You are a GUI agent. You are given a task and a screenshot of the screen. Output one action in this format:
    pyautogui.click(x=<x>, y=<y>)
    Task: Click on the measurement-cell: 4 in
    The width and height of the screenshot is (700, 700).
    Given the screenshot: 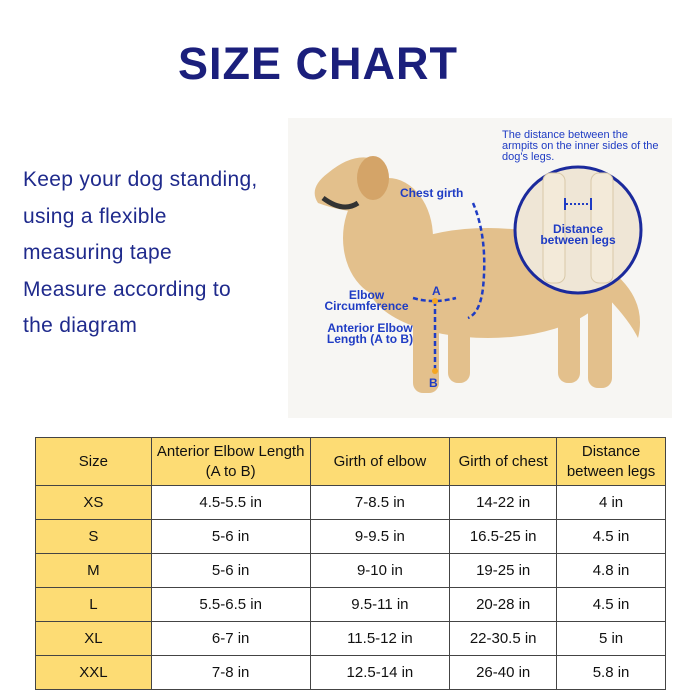 What is the action you would take?
    pyautogui.click(x=611, y=502)
    